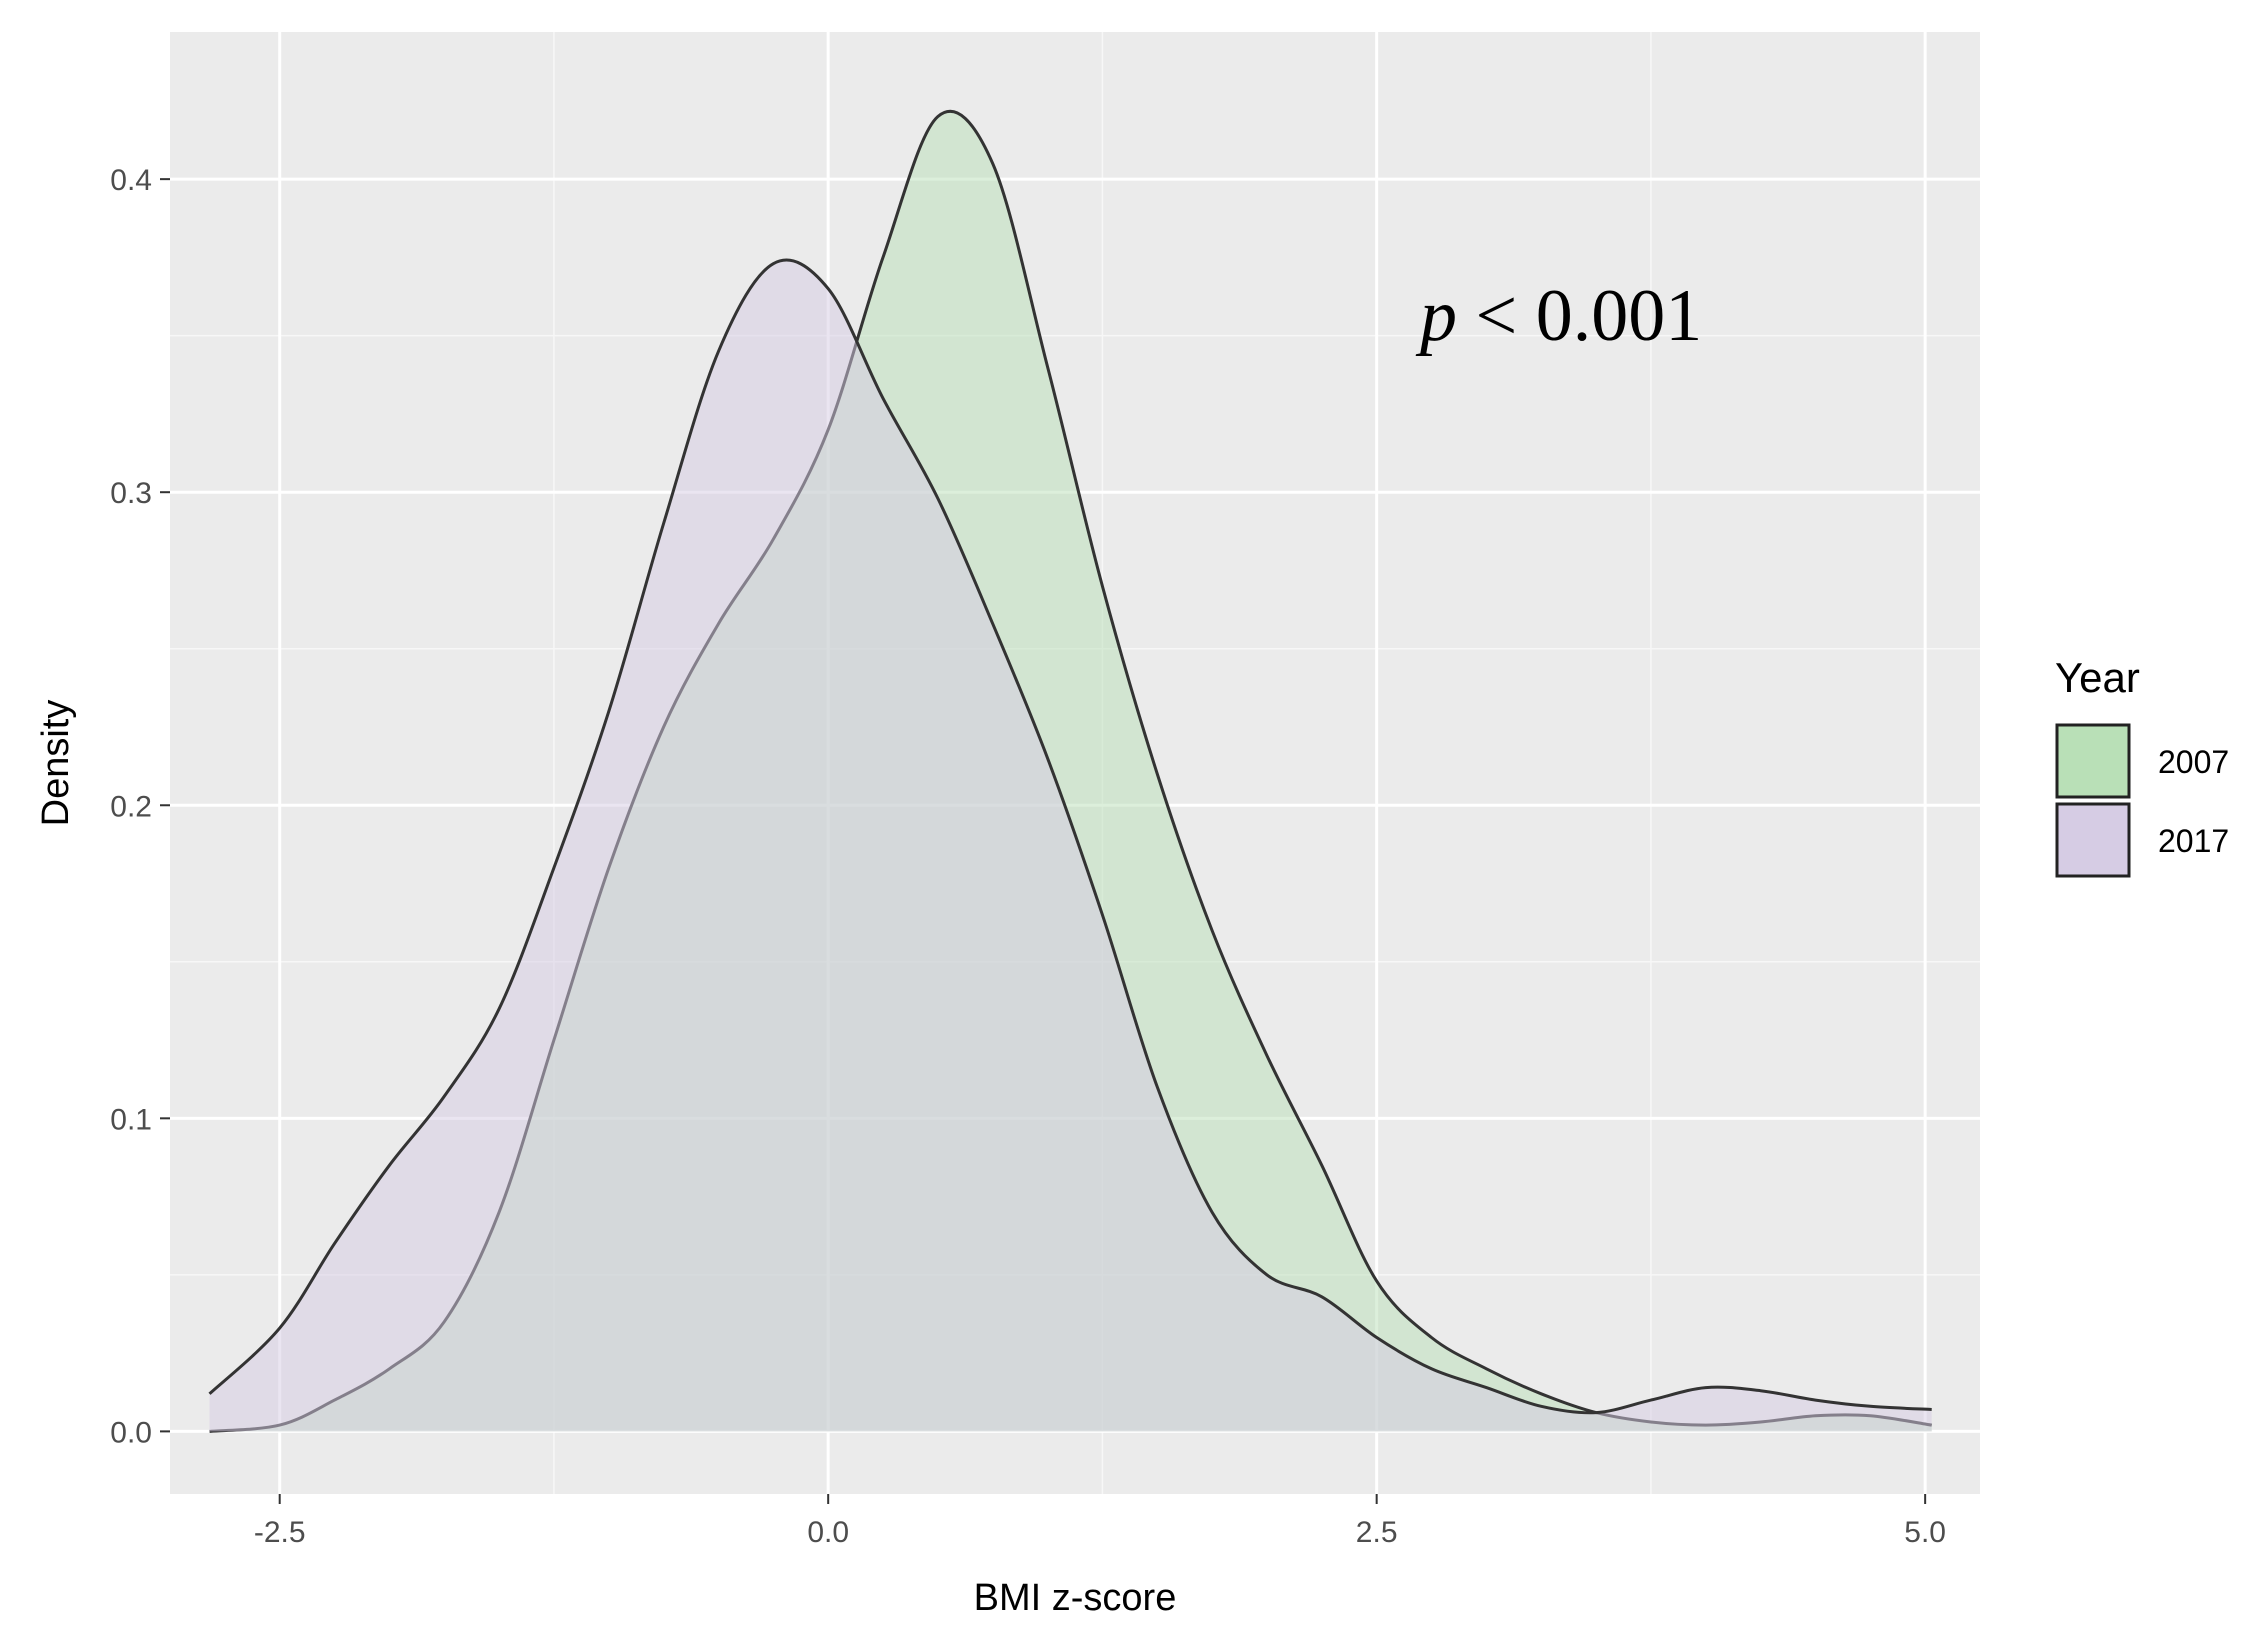  Describe the element at coordinates (2193, 762) in the screenshot. I see `legend-label-2007: 2007` at that location.